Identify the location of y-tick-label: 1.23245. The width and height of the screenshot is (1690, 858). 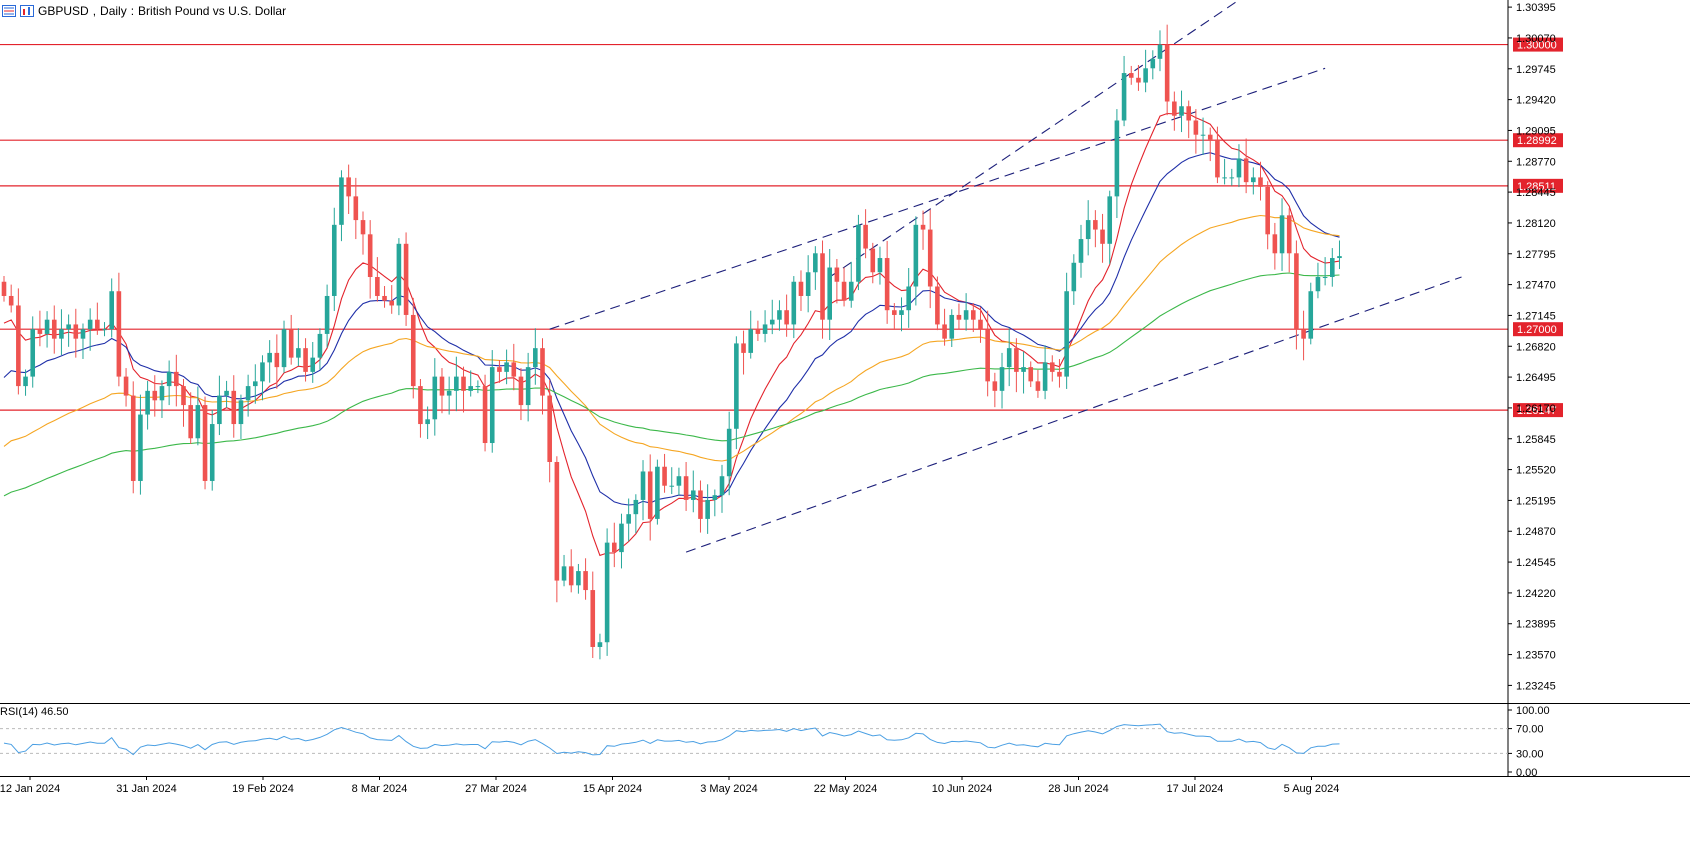
(1536, 686).